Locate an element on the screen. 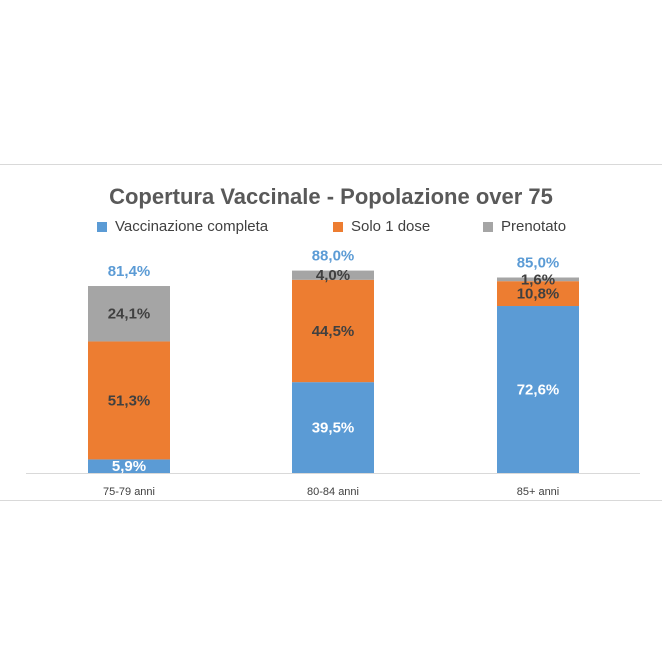 This screenshot has height=662, width=662. category-label: 85+ anni is located at coordinates (538, 492).